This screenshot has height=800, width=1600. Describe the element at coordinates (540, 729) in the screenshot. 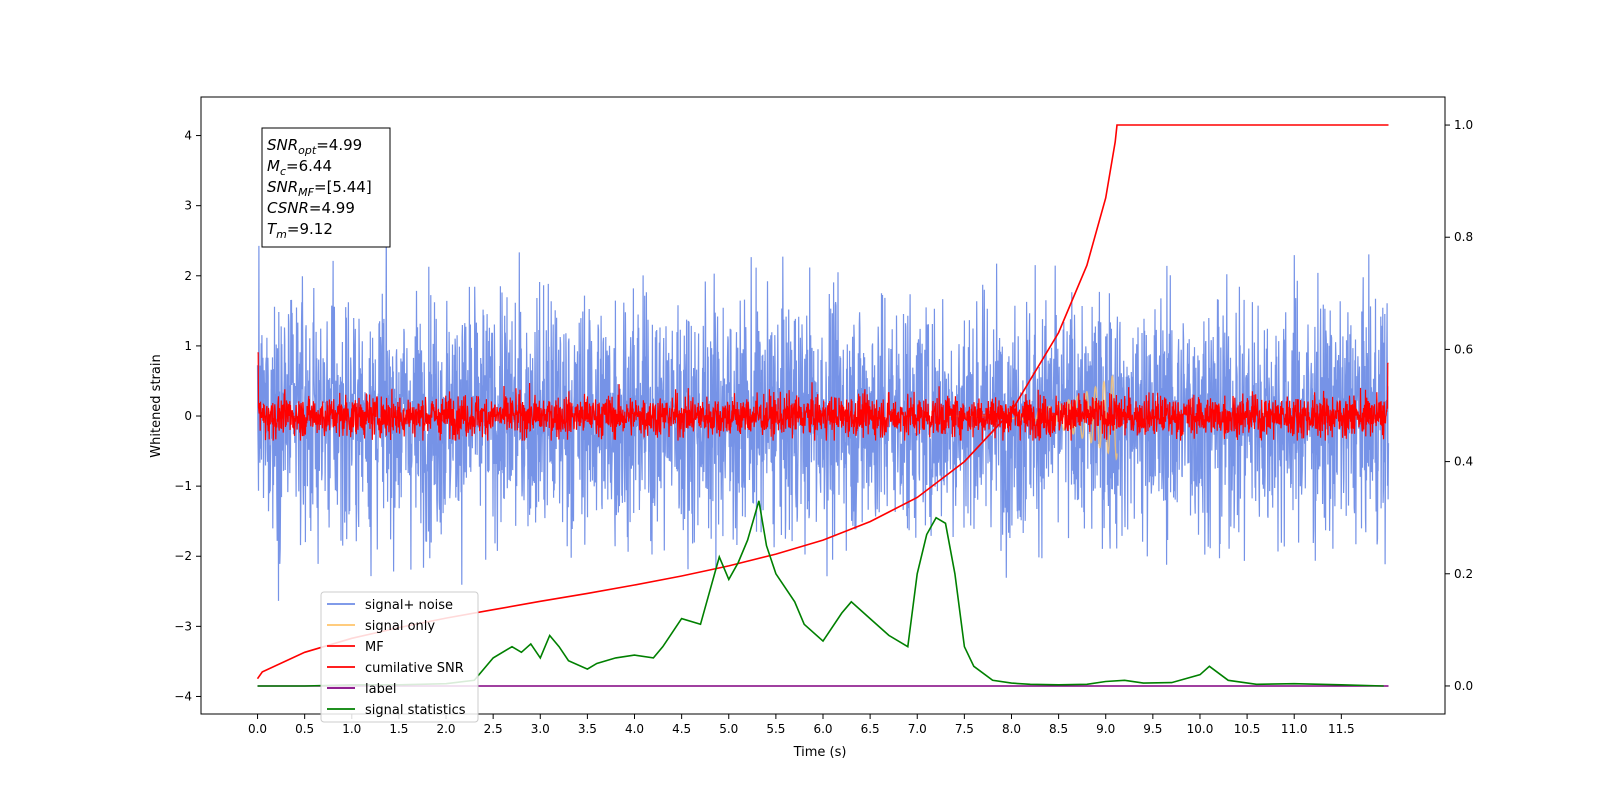

I see `x-tick-label: 3.0` at that location.